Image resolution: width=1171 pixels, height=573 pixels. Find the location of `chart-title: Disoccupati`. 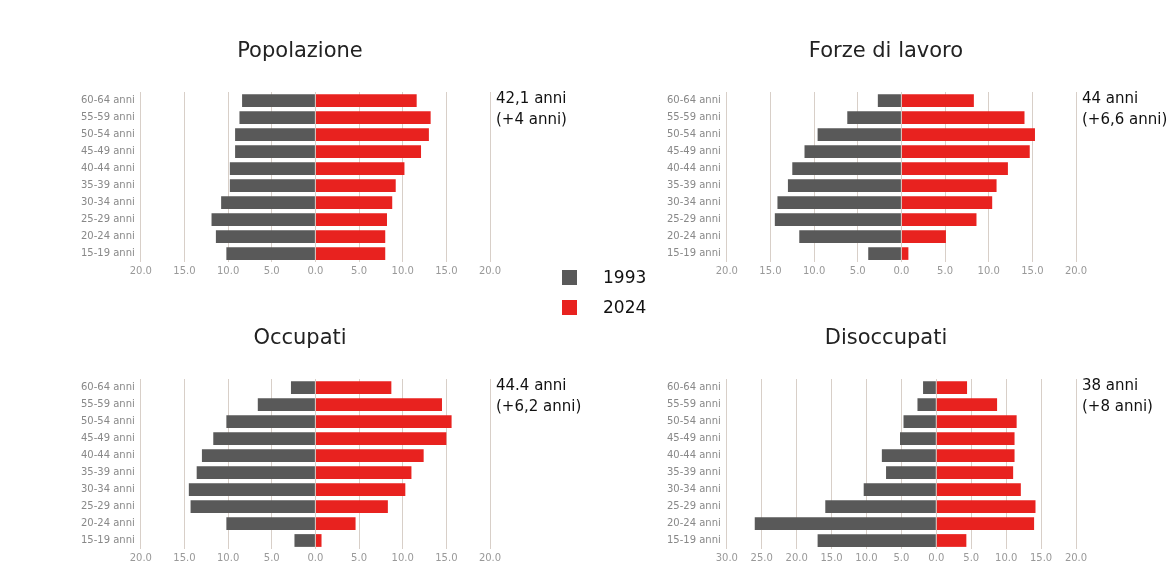

chart-title: Disoccupati is located at coordinates (886, 337).